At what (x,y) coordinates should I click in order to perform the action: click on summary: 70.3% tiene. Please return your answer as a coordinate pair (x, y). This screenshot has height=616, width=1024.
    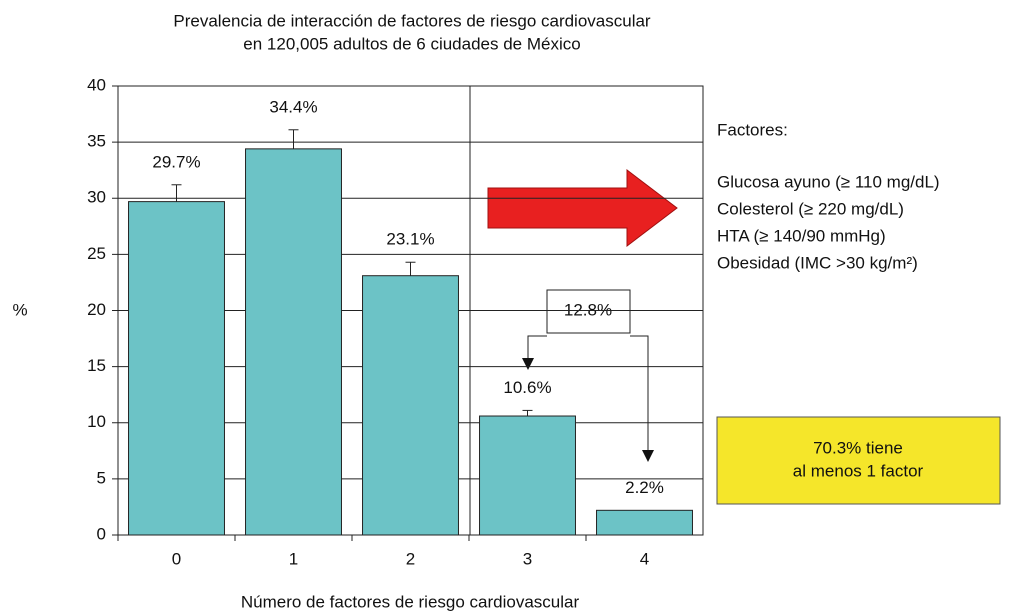
    Looking at the image, I should click on (858, 447).